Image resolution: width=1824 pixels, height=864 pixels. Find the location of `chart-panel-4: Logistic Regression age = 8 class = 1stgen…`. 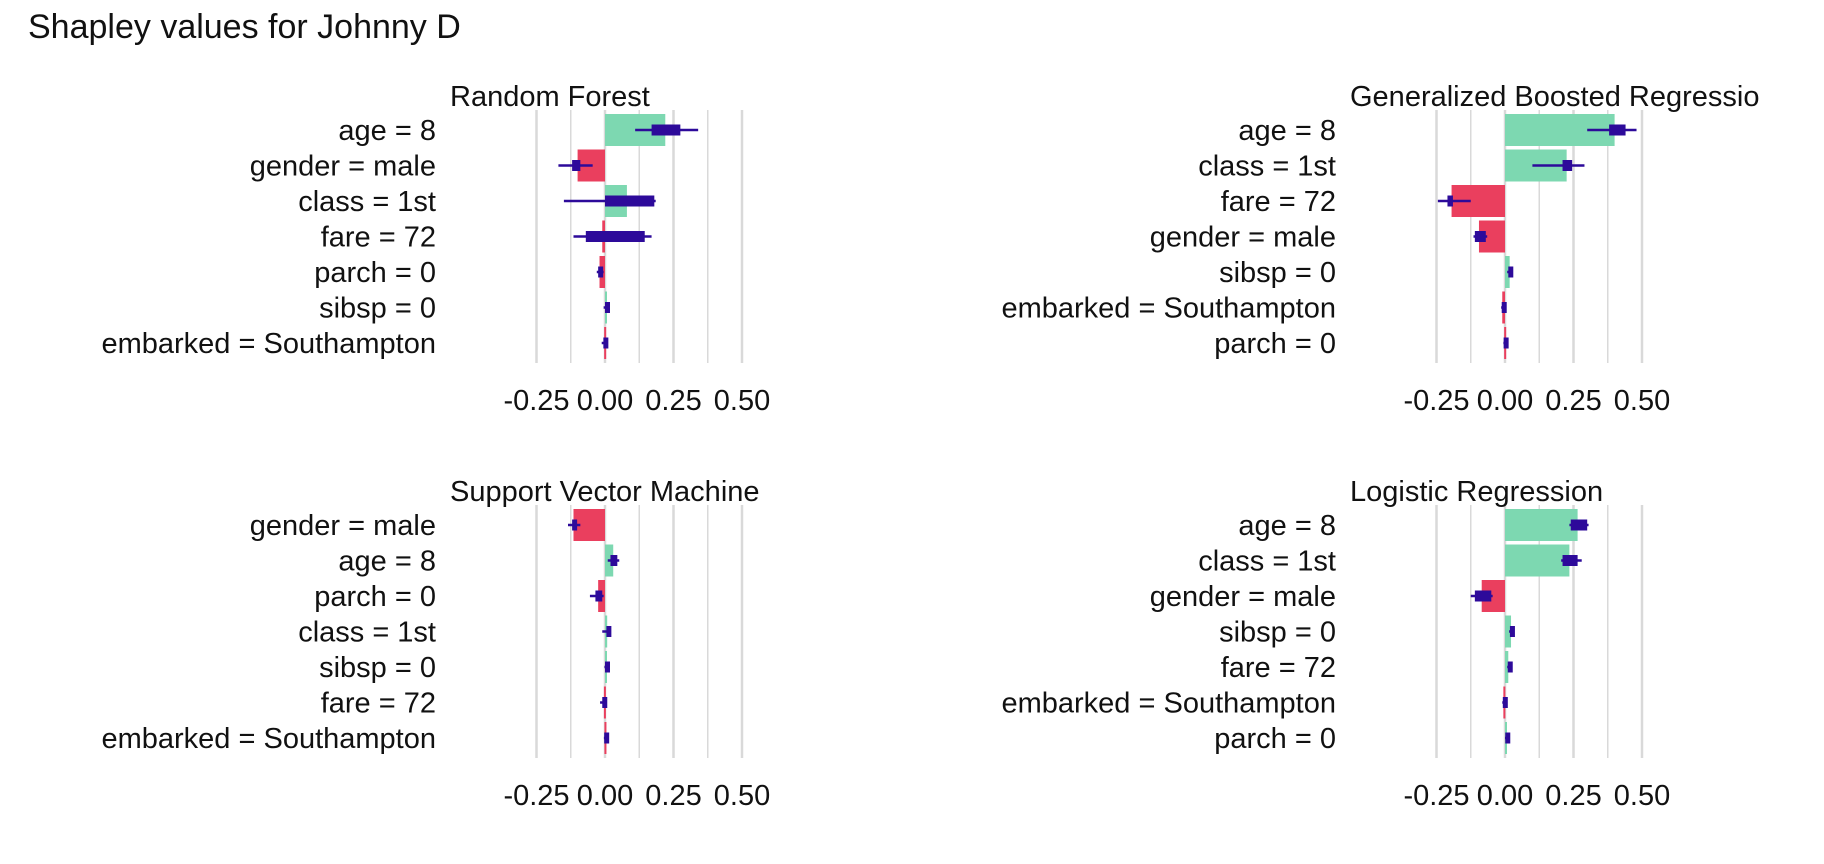

chart-panel-4: Logistic Regression age = 8 class = 1stgen… is located at coordinates (1335, 644).